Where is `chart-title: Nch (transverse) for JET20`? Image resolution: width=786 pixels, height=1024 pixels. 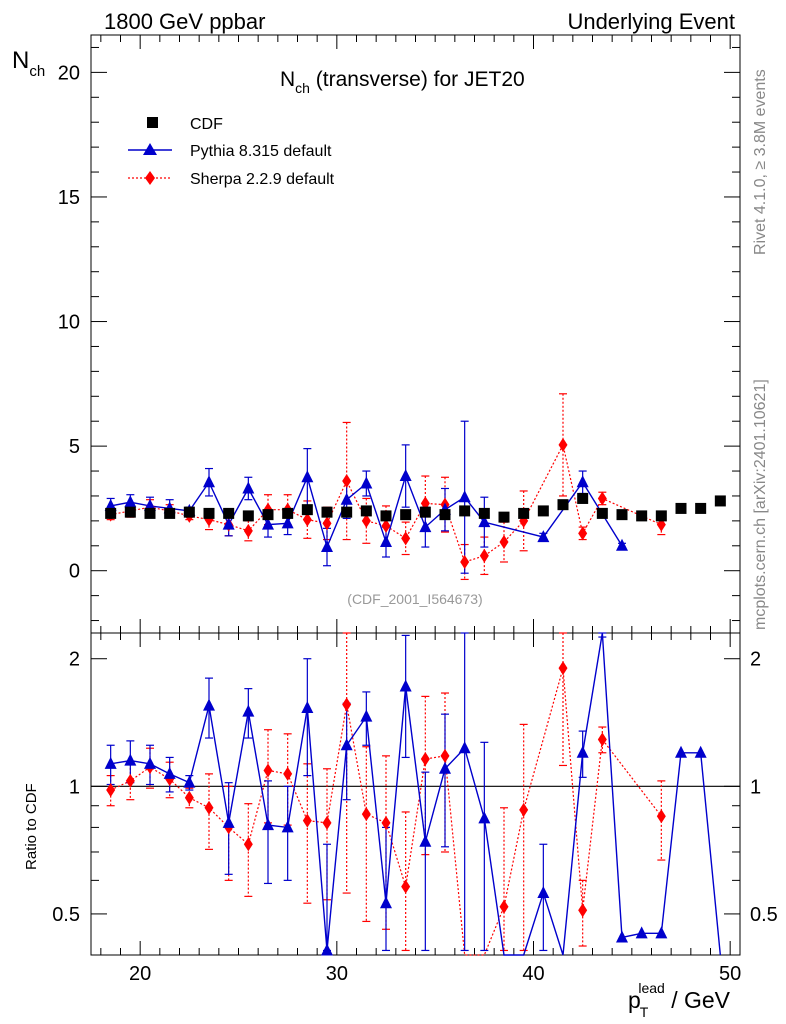 chart-title: Nch (transverse) for JET20 is located at coordinates (402, 82).